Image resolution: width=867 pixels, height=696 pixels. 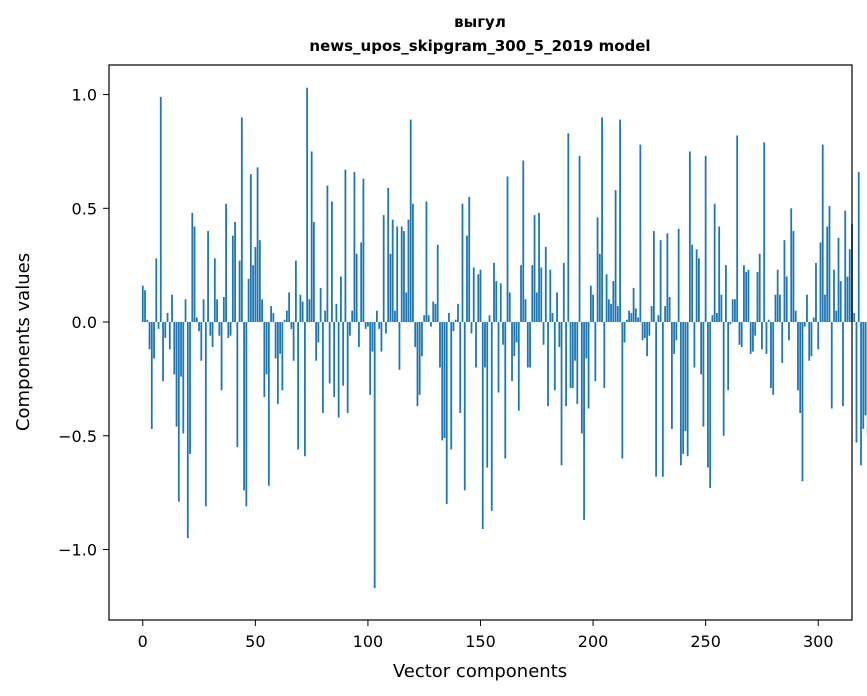 What do you see at coordinates (705, 641) in the screenshot?
I see `x-tick-label-5: 250` at bounding box center [705, 641].